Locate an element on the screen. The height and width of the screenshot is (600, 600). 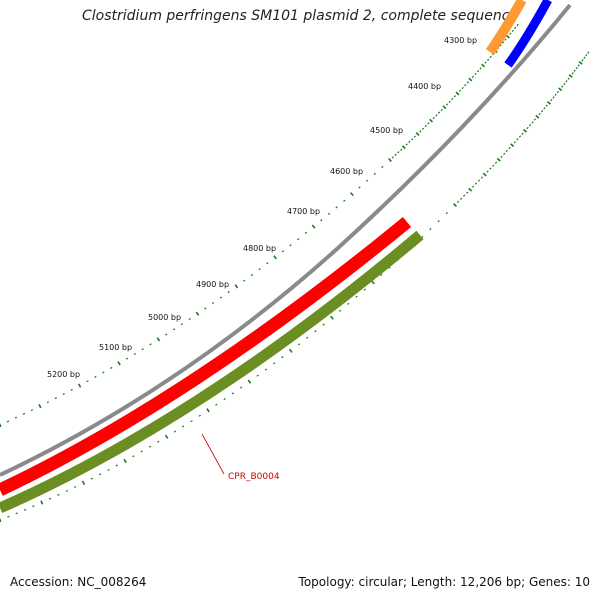
scale-label: 5200 bp is located at coordinates (63, 374).